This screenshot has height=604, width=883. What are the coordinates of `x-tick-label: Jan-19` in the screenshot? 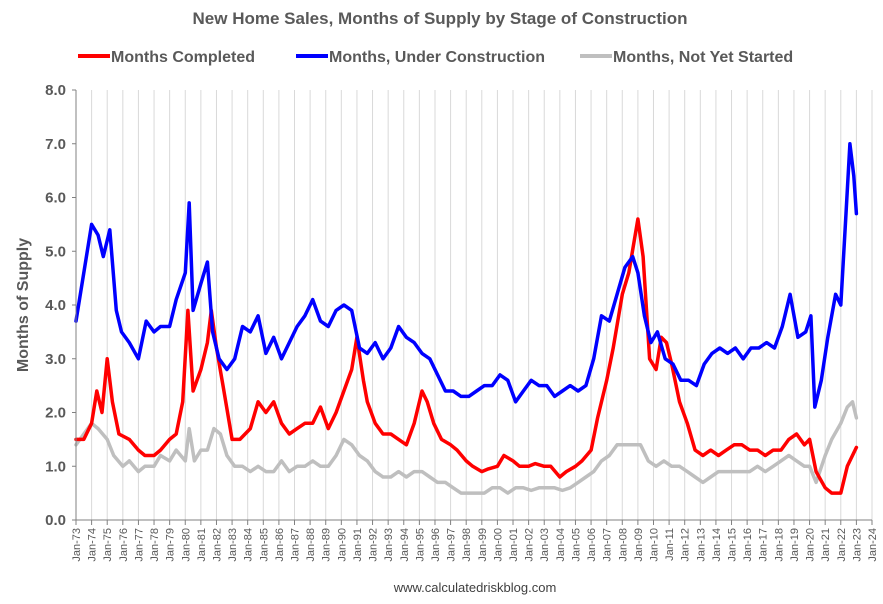 It's located at (795, 545).